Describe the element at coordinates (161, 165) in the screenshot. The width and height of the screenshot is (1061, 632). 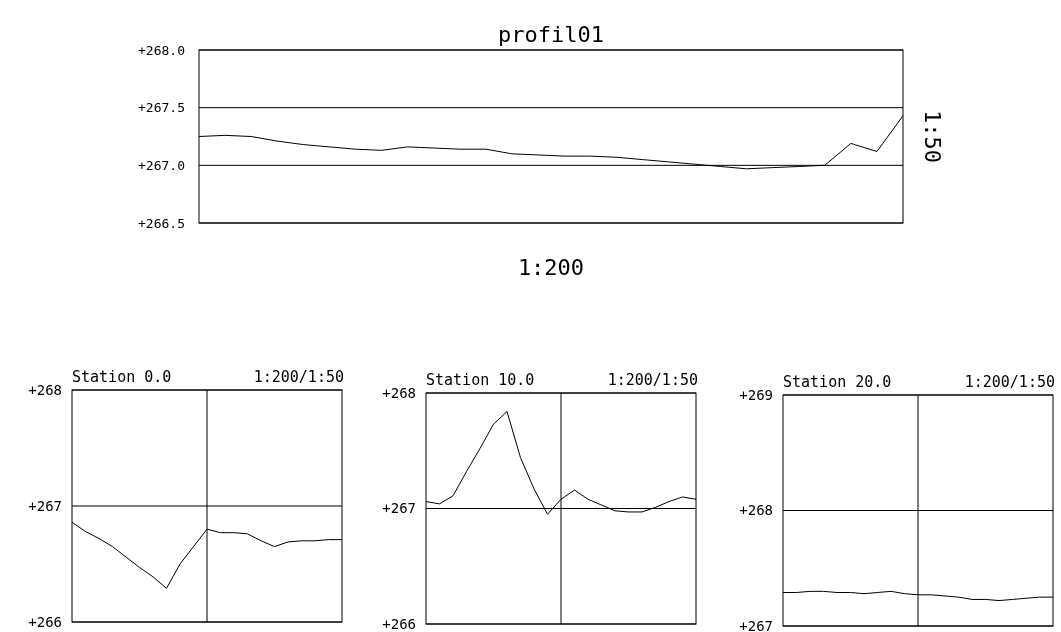
I see `y-tick-label: +267.0` at that location.